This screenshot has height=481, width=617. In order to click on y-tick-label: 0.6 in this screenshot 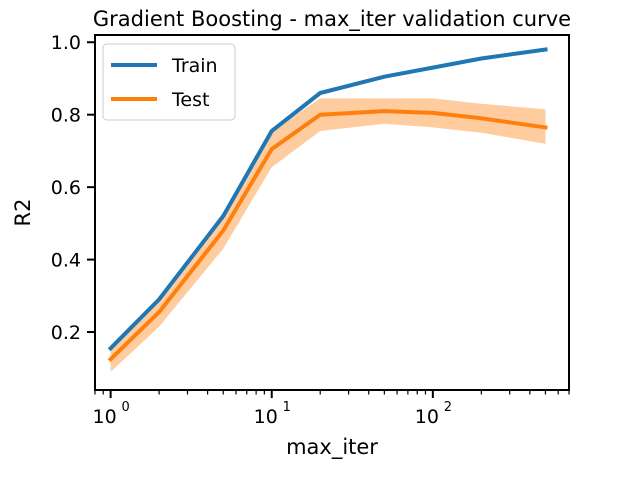, I will do `click(66, 188)`.